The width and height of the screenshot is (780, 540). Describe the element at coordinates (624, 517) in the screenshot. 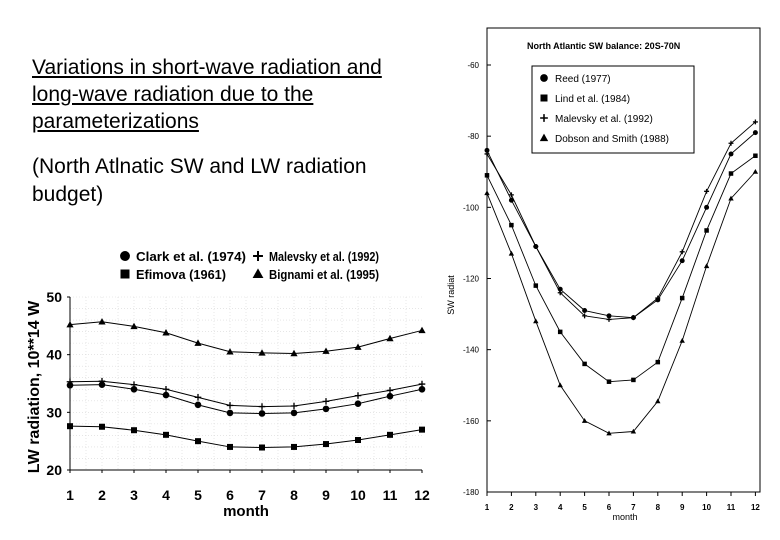

I see `sw-x-axis-label: month` at that location.